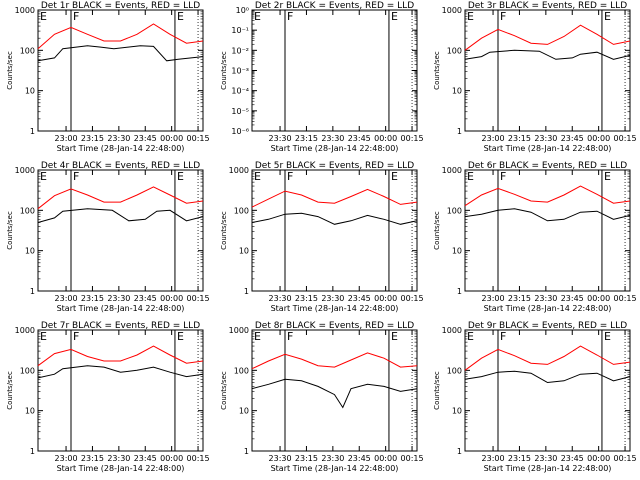  Describe the element at coordinates (240, 91) in the screenshot. I see `y-tick-label: 10⁻⁴` at that location.